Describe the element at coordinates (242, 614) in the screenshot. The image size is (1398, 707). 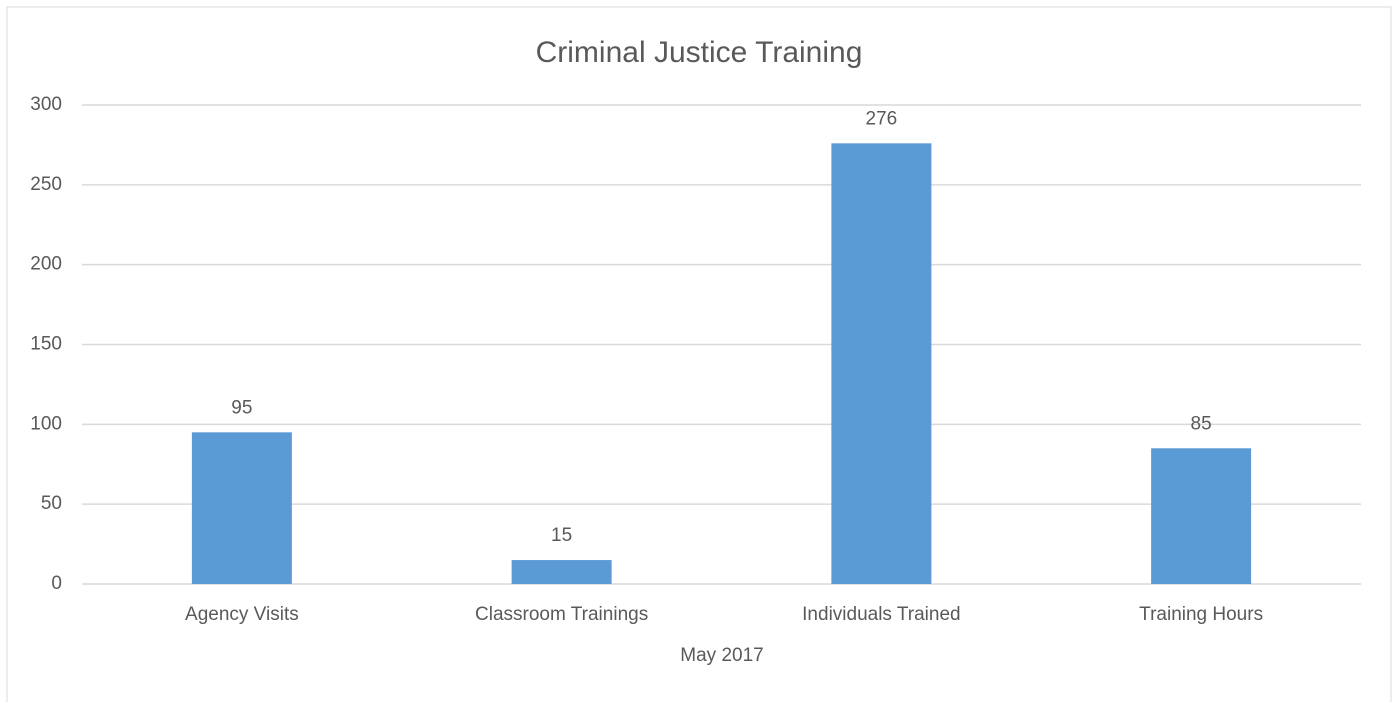
I see `x-tick-label: Agency Visits` at that location.